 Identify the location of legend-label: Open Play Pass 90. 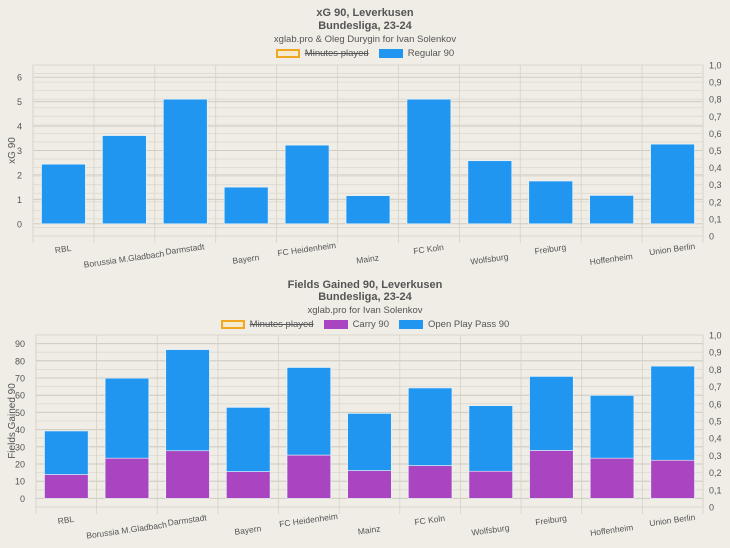
(469, 324).